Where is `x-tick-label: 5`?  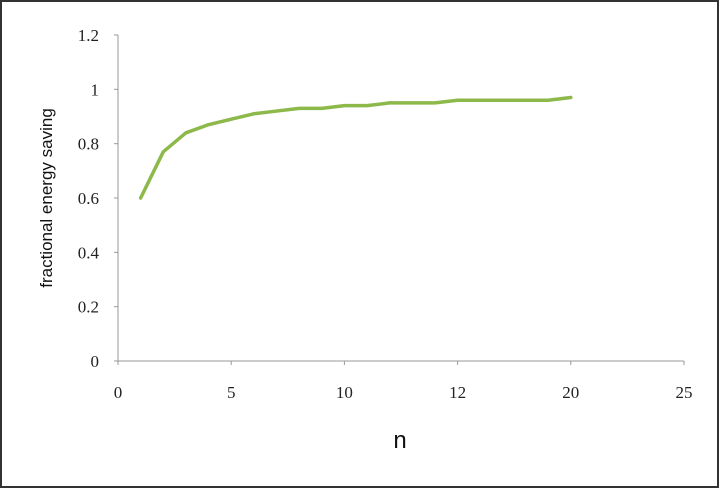 x-tick-label: 5 is located at coordinates (231, 392).